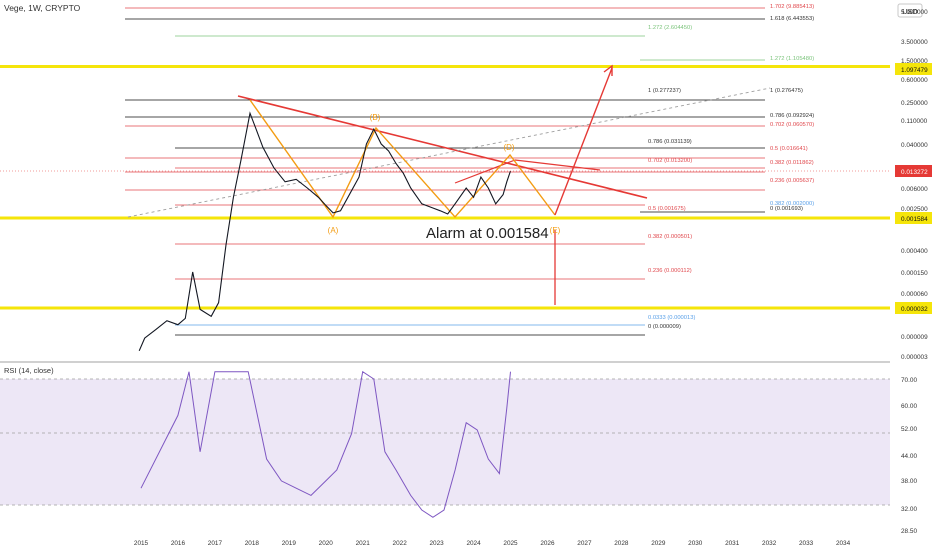 The image size is (932, 550). I want to click on rsi-line, so click(325, 444).